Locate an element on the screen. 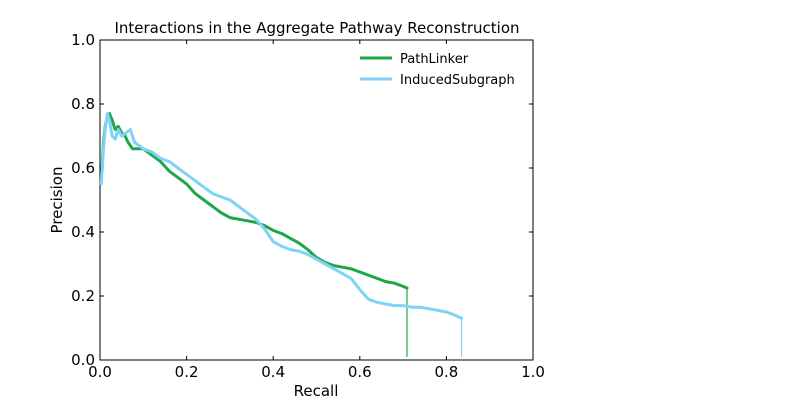  x-tick-label-2: 0.4 is located at coordinates (273, 372).